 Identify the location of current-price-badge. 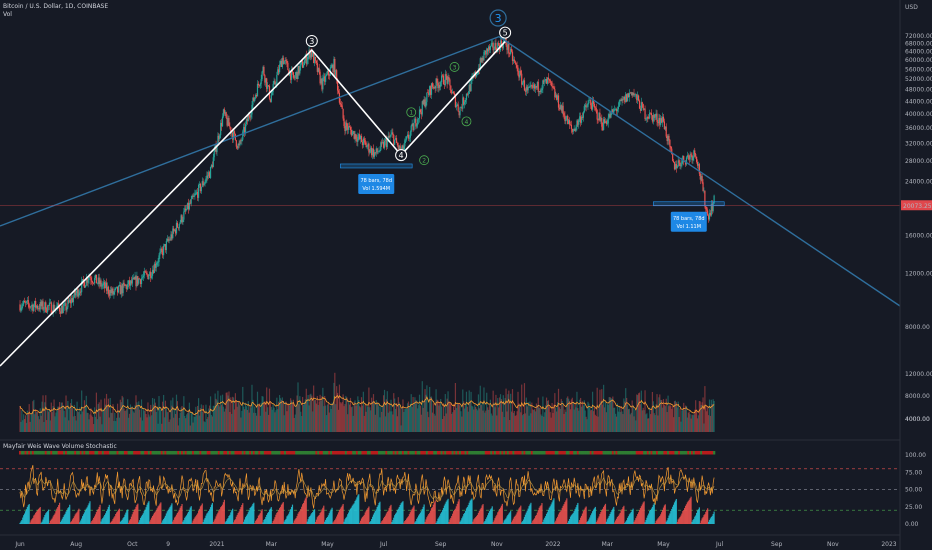
(916, 205).